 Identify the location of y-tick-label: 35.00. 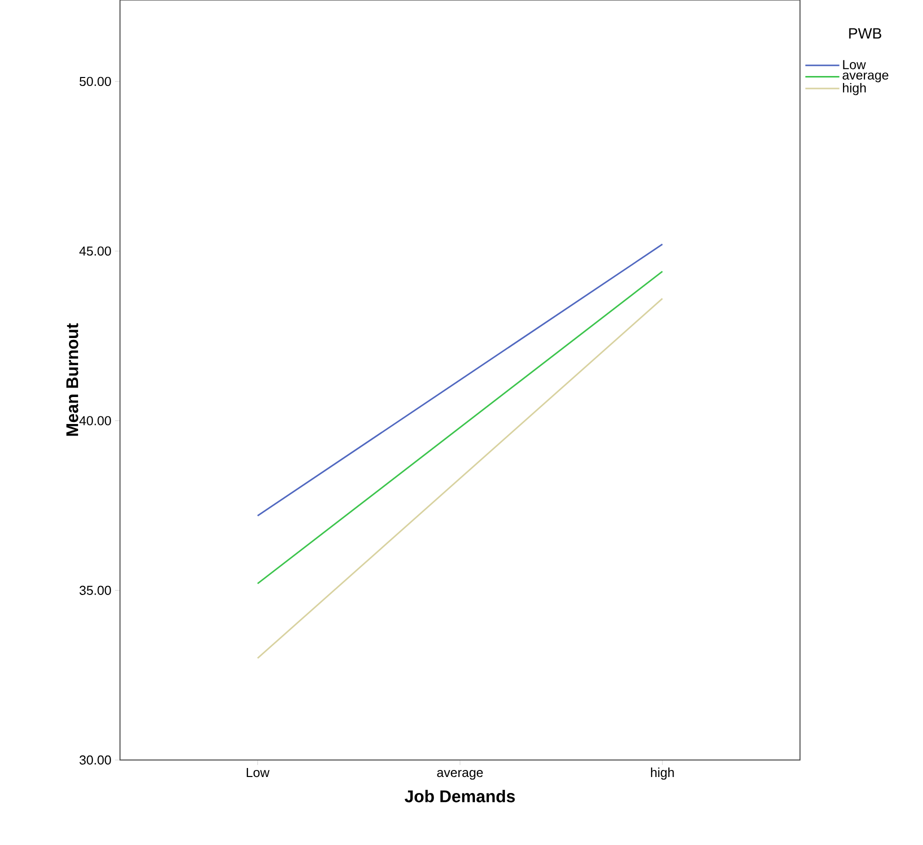
(95, 590).